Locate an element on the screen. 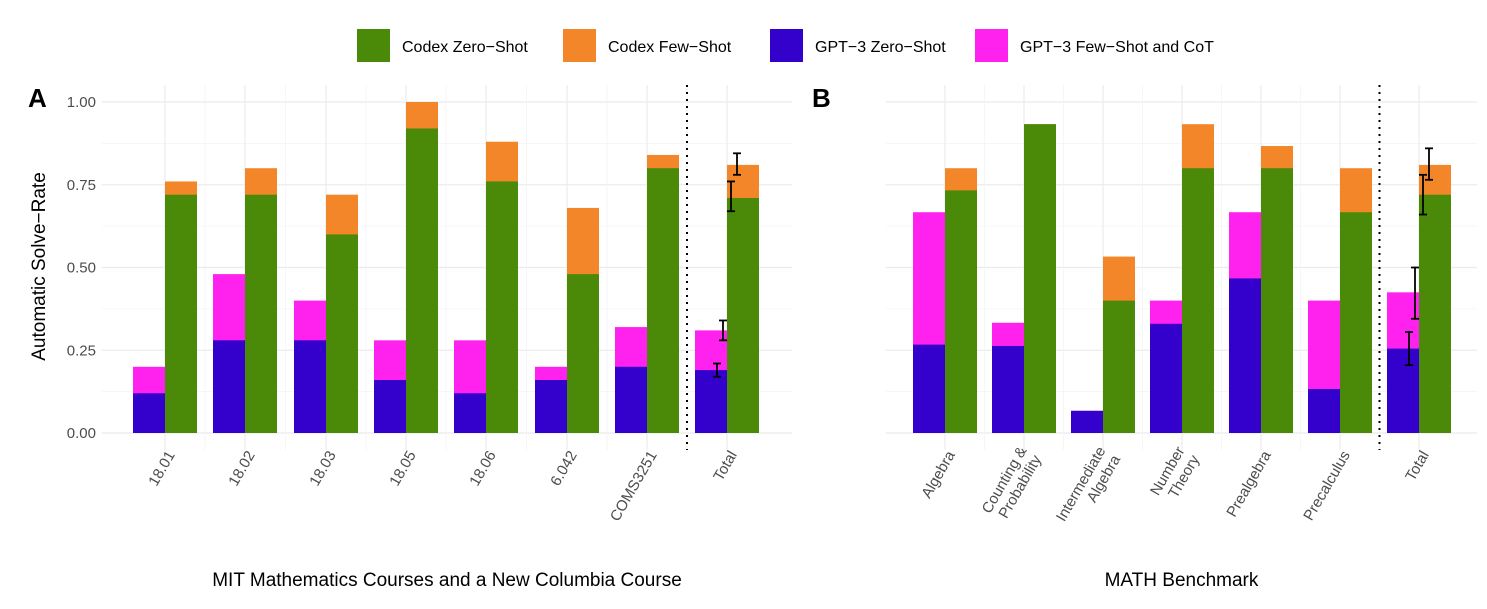 Image resolution: width=1487 pixels, height=609 pixels. panel-a-error-bar-codex-few-shot is located at coordinates (737, 164).